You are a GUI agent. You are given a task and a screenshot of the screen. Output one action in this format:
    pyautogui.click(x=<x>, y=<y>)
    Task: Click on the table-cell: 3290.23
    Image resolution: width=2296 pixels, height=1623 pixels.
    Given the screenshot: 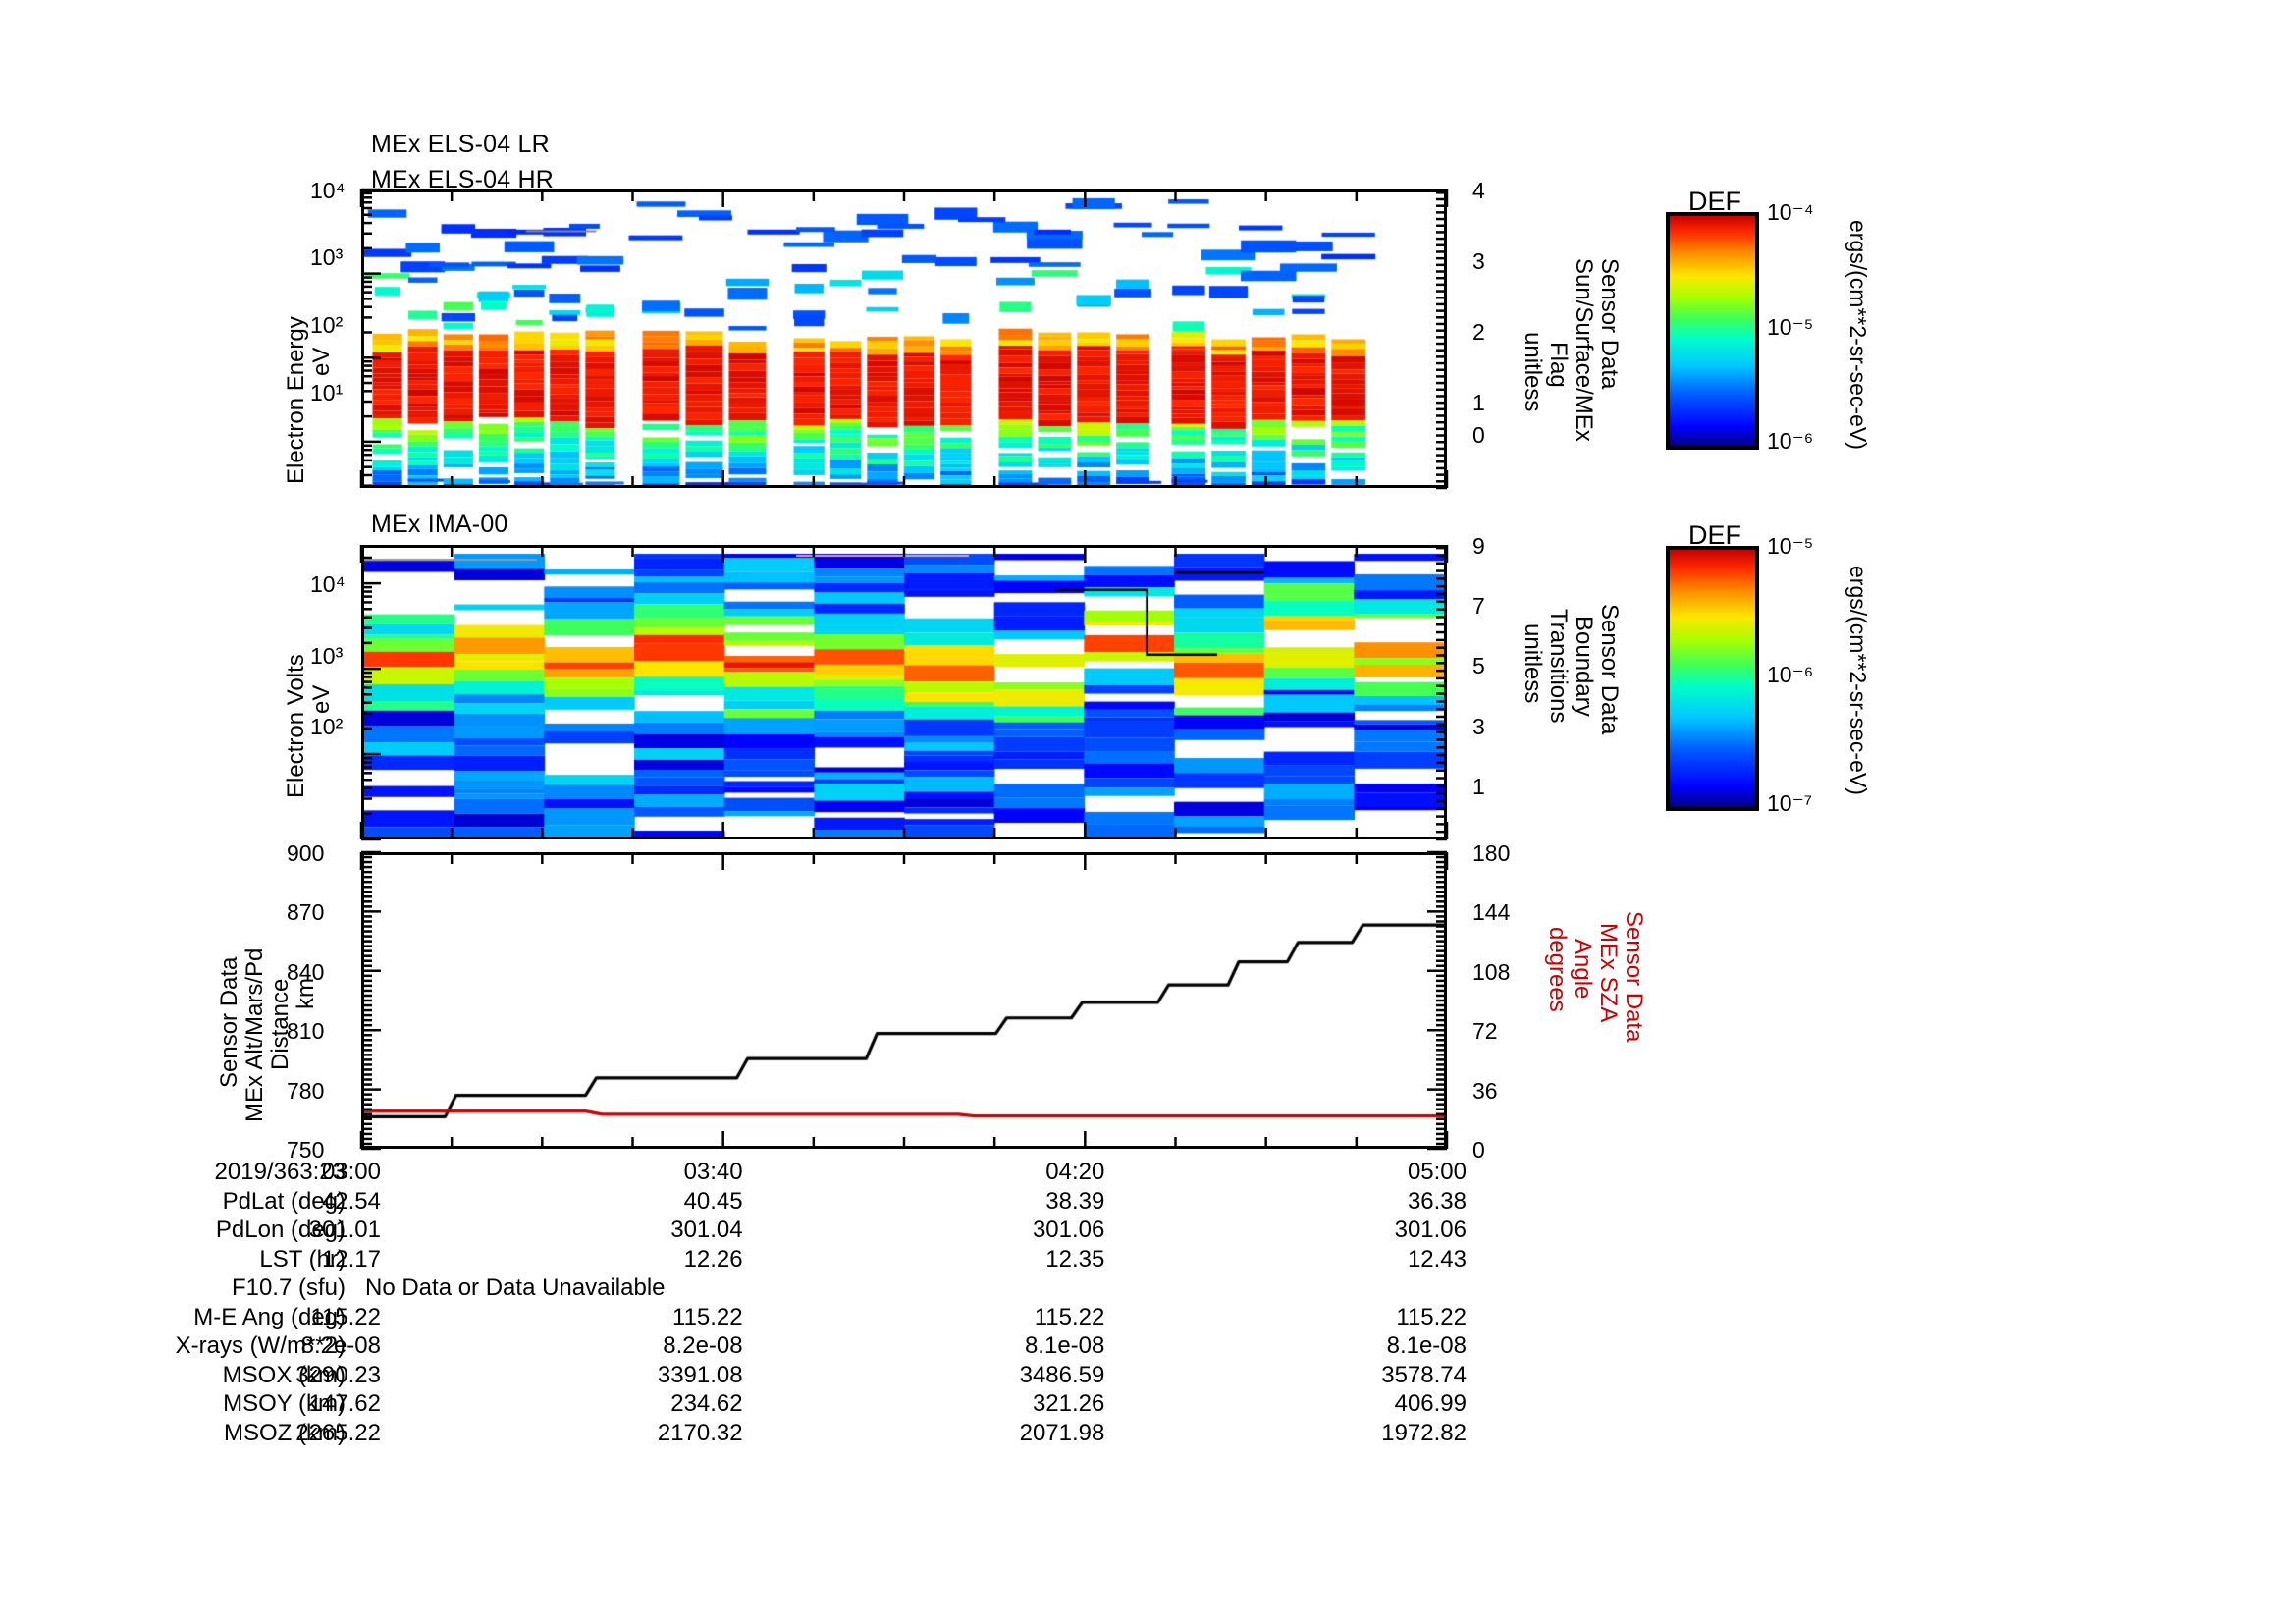 What is the action you would take?
    pyautogui.click(x=338, y=1374)
    